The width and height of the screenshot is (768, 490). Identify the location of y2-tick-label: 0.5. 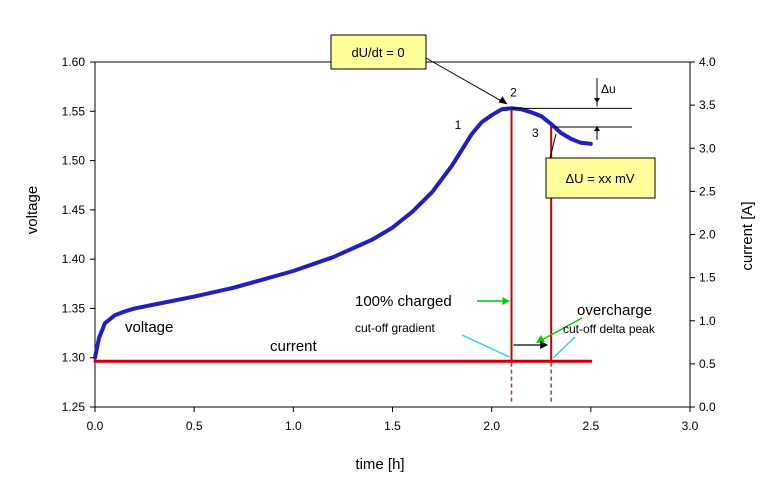
(707, 364).